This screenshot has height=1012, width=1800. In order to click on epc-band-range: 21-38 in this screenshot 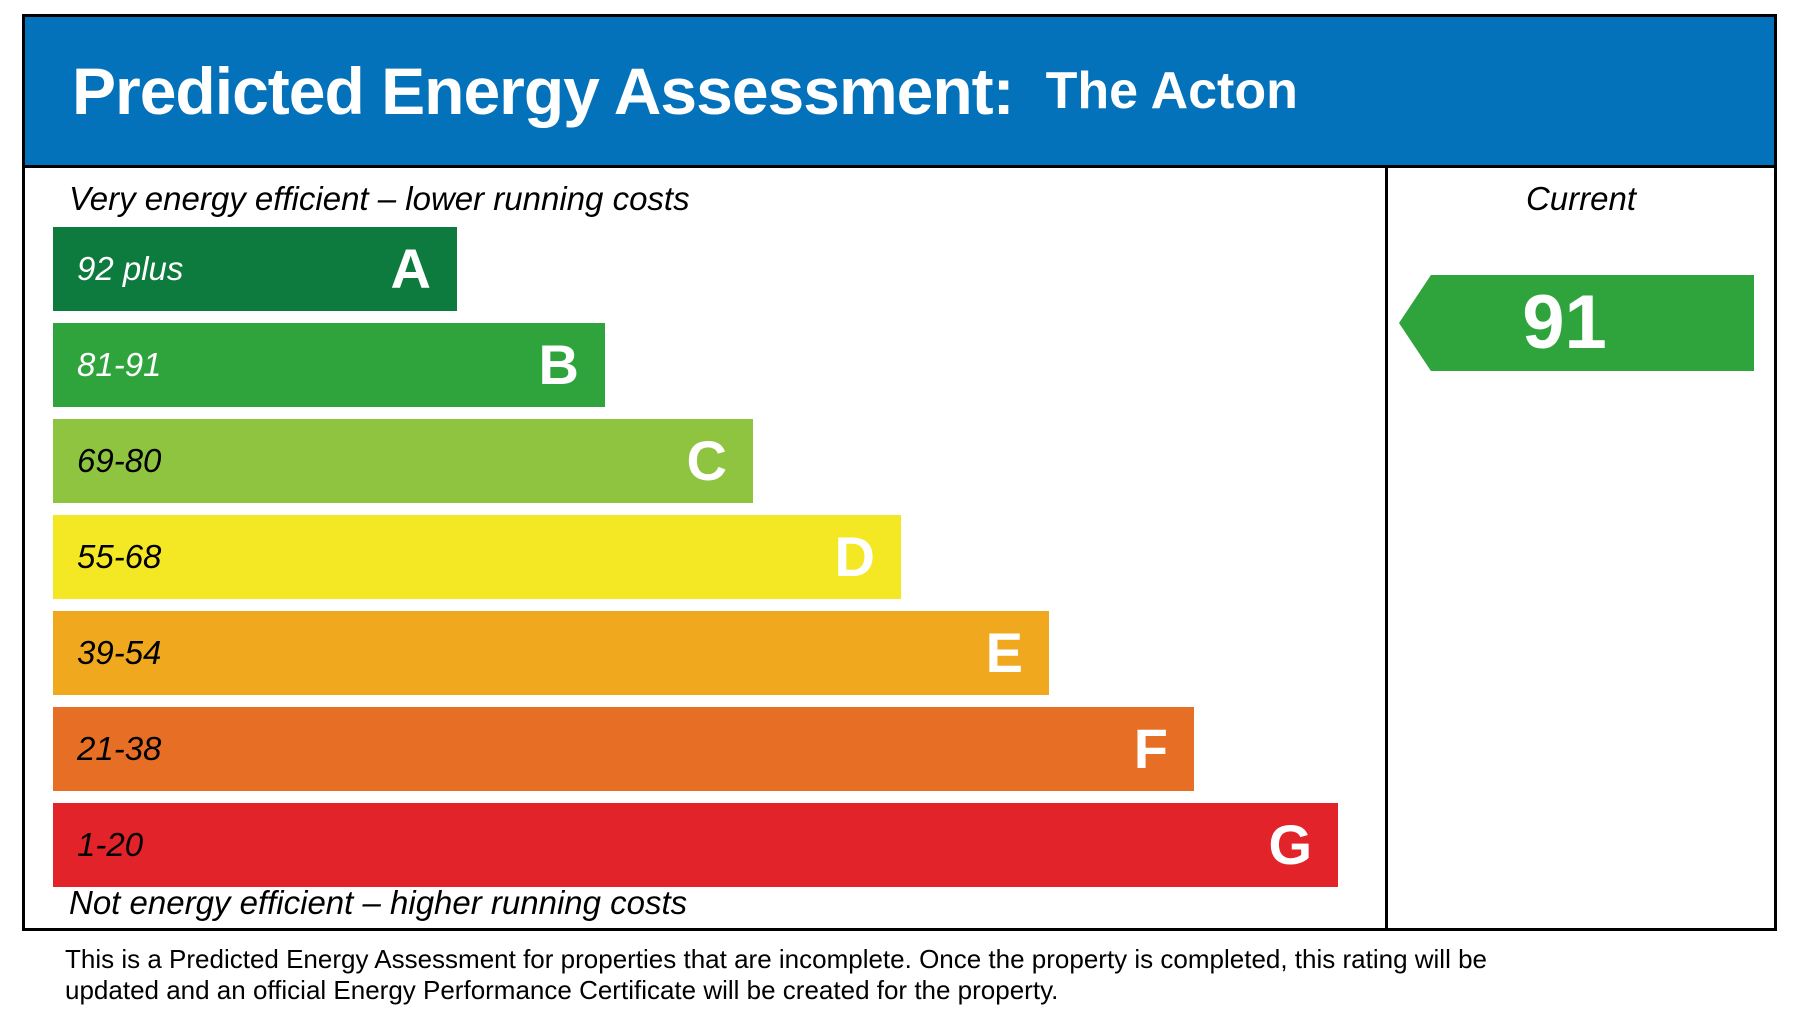, I will do `click(119, 748)`.